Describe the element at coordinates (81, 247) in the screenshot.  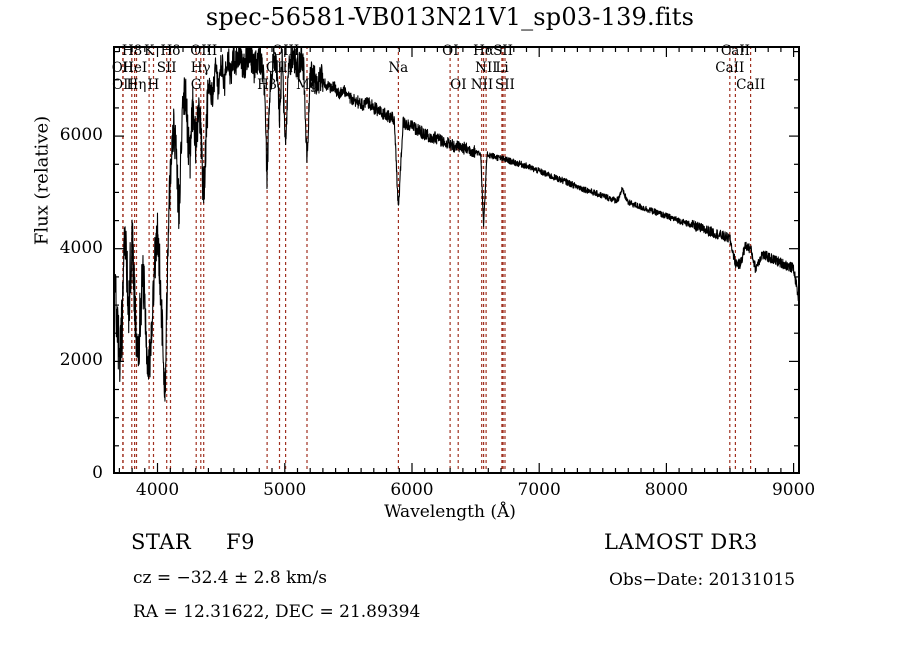
I see `y-tick-label: 4000` at that location.